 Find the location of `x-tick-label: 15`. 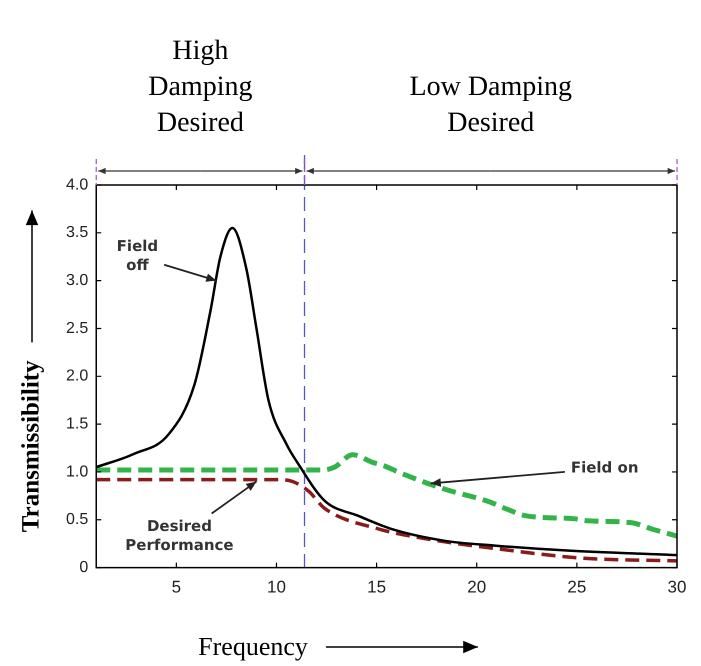

x-tick-label: 15 is located at coordinates (376, 586).